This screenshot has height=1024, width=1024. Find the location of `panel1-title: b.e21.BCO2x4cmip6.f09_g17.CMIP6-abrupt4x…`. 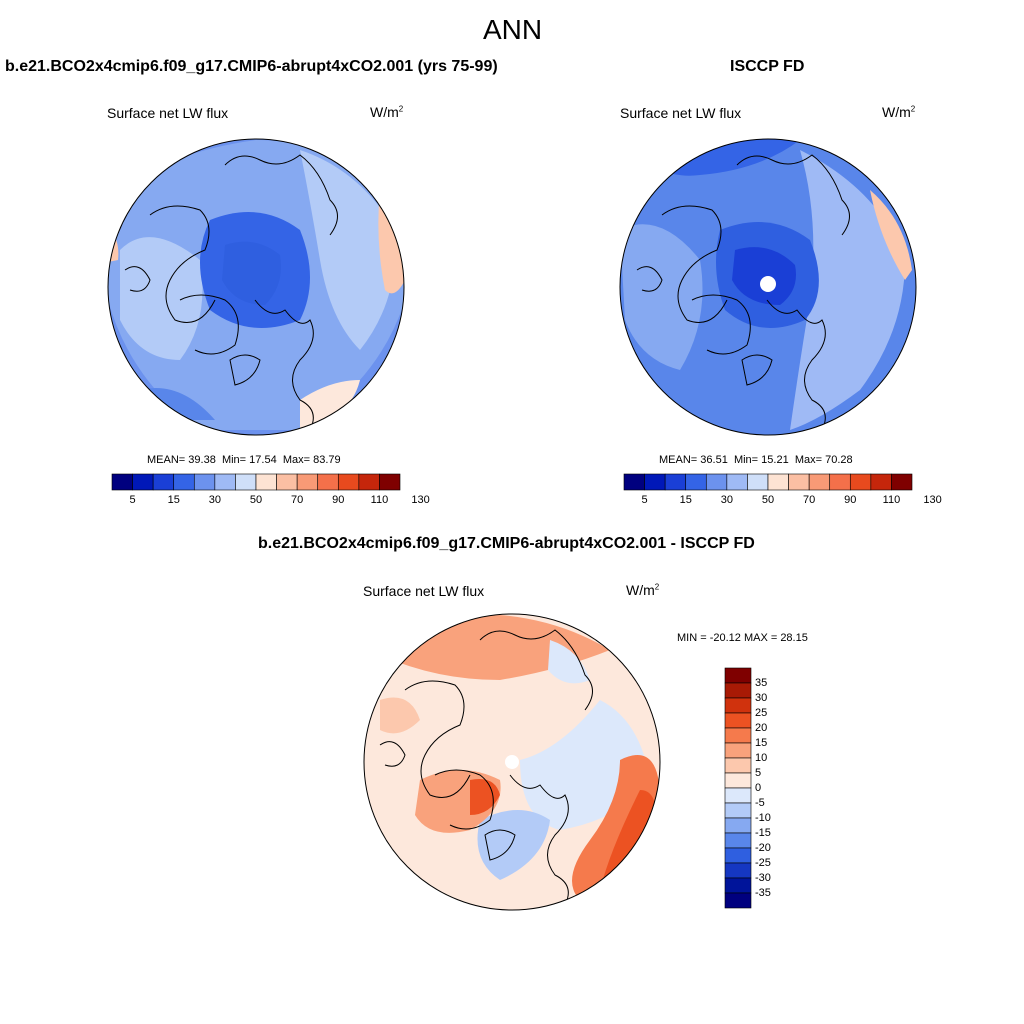

panel1-title: b.e21.BCO2x4cmip6.f09_g17.CMIP6-abrupt4x… is located at coordinates (251, 66).